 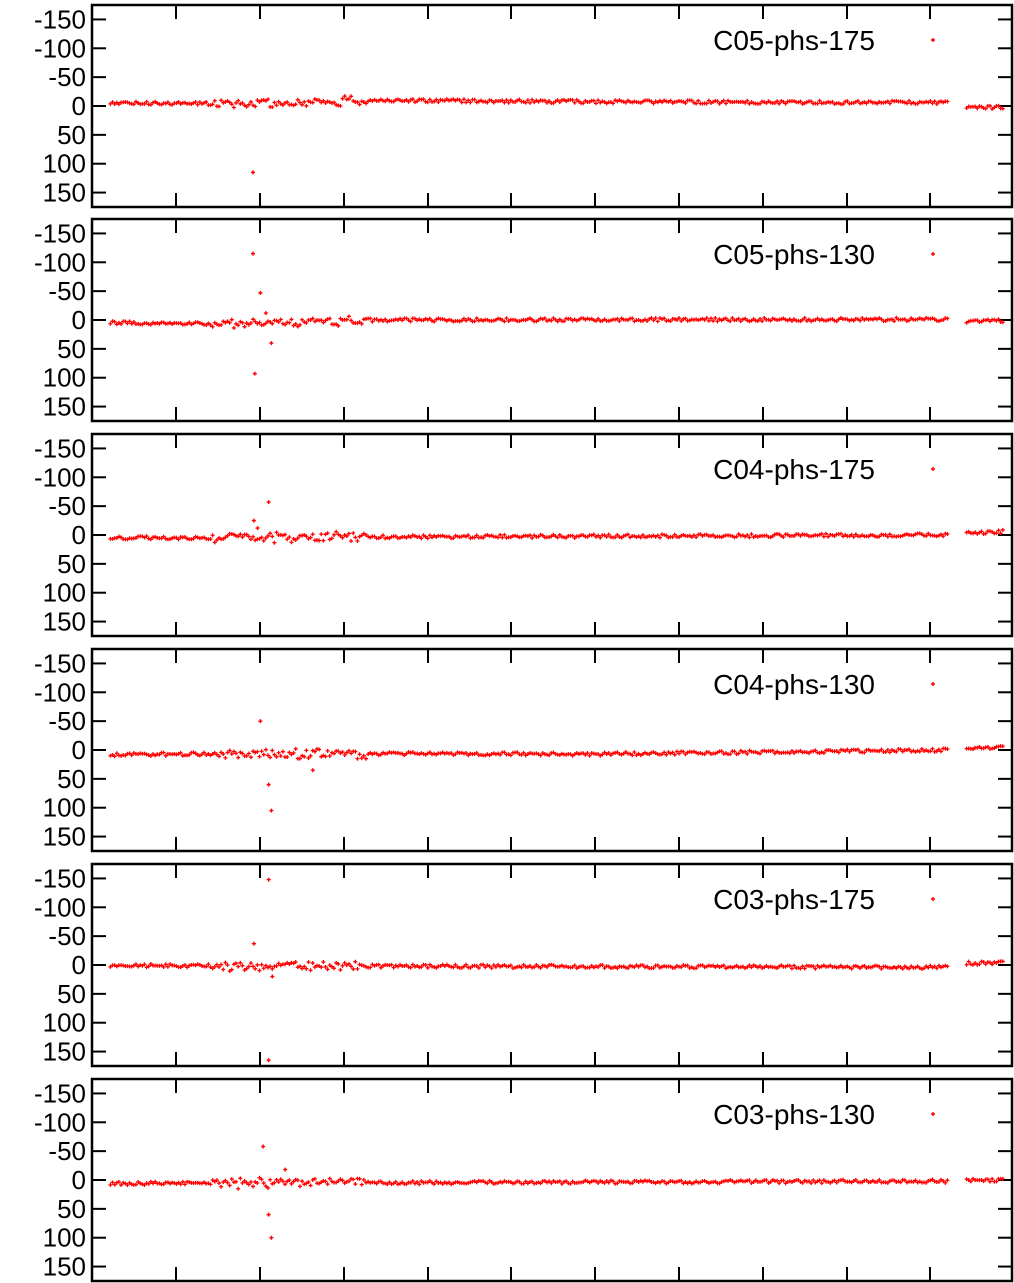 I want to click on y-tick-label: -150, so click(x=60, y=448).